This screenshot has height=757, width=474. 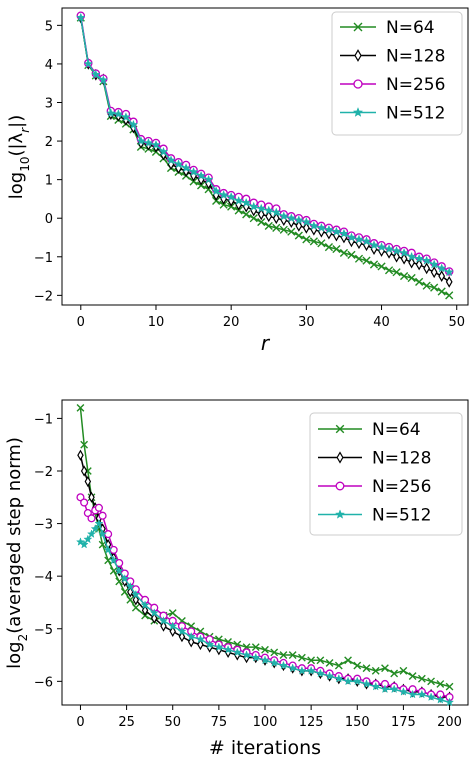 What do you see at coordinates (19, 157) in the screenshot?
I see `y-axis-label: log10(|λr|)` at bounding box center [19, 157].